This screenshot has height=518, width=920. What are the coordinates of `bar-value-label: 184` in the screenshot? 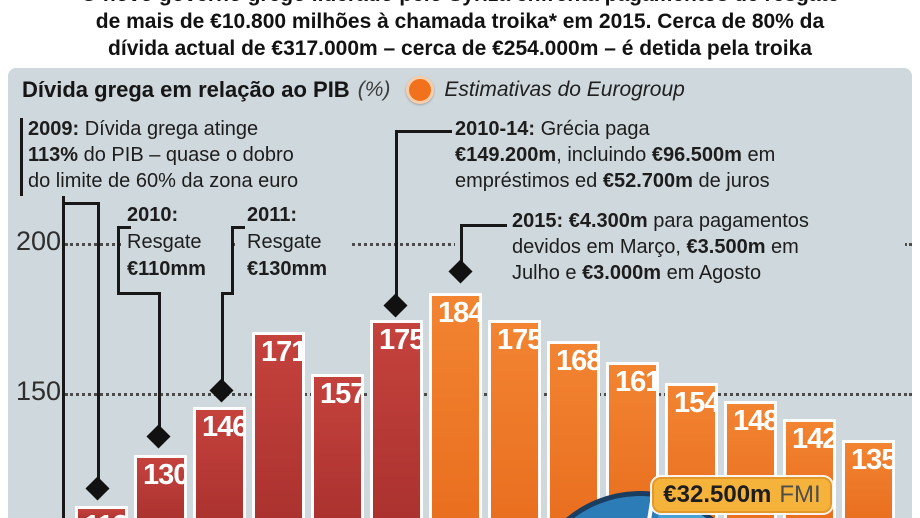 It's located at (460, 313).